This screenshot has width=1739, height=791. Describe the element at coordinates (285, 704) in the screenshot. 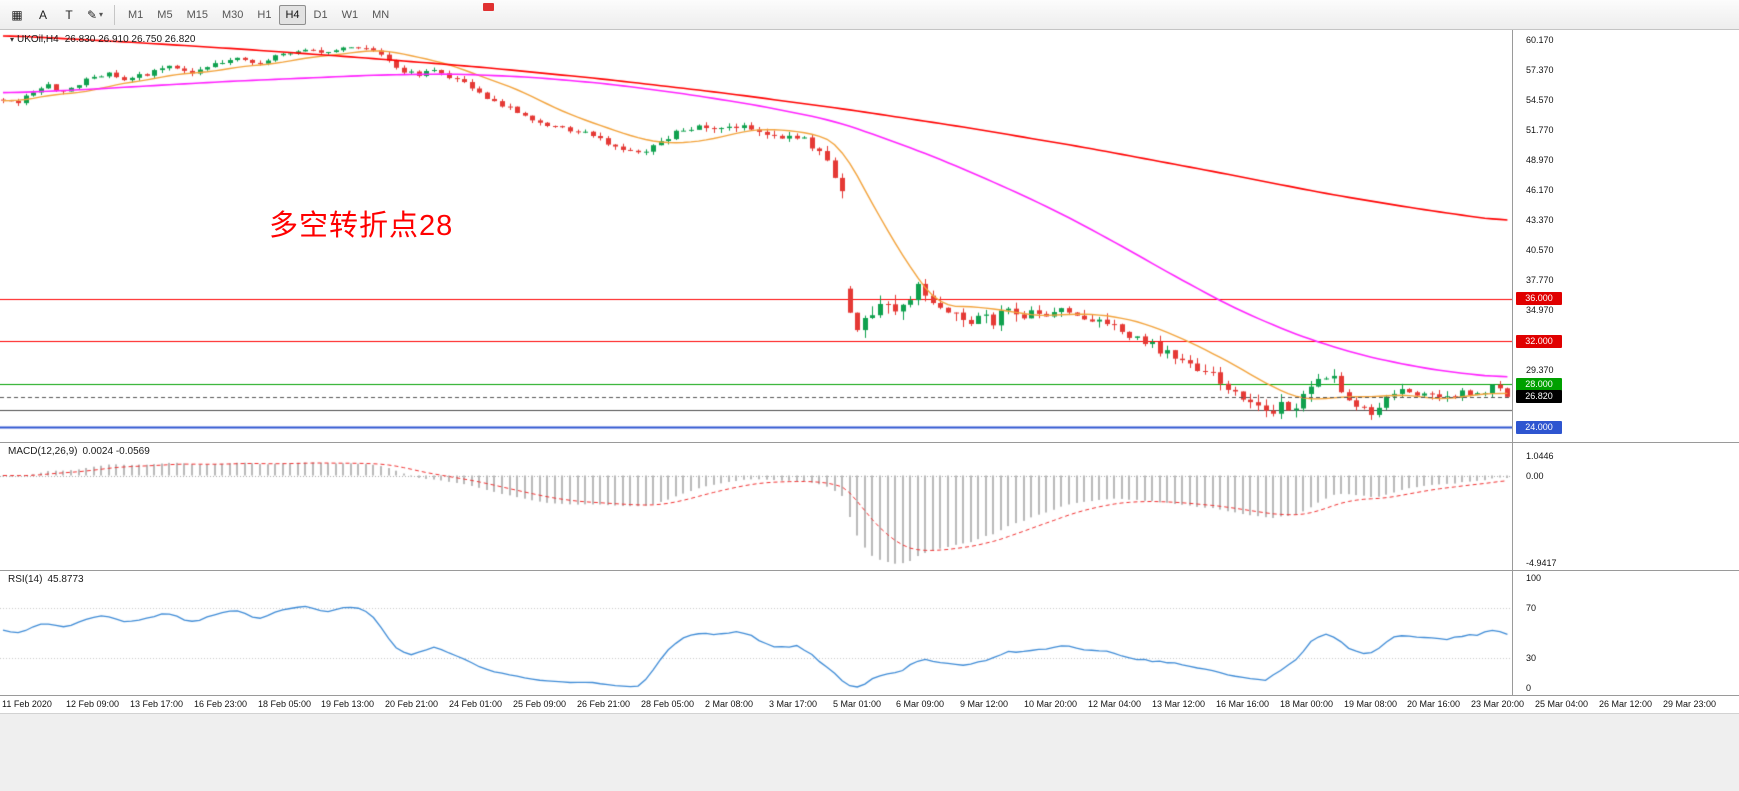

I see `time-axis-label: 18 Feb 05:00` at that location.